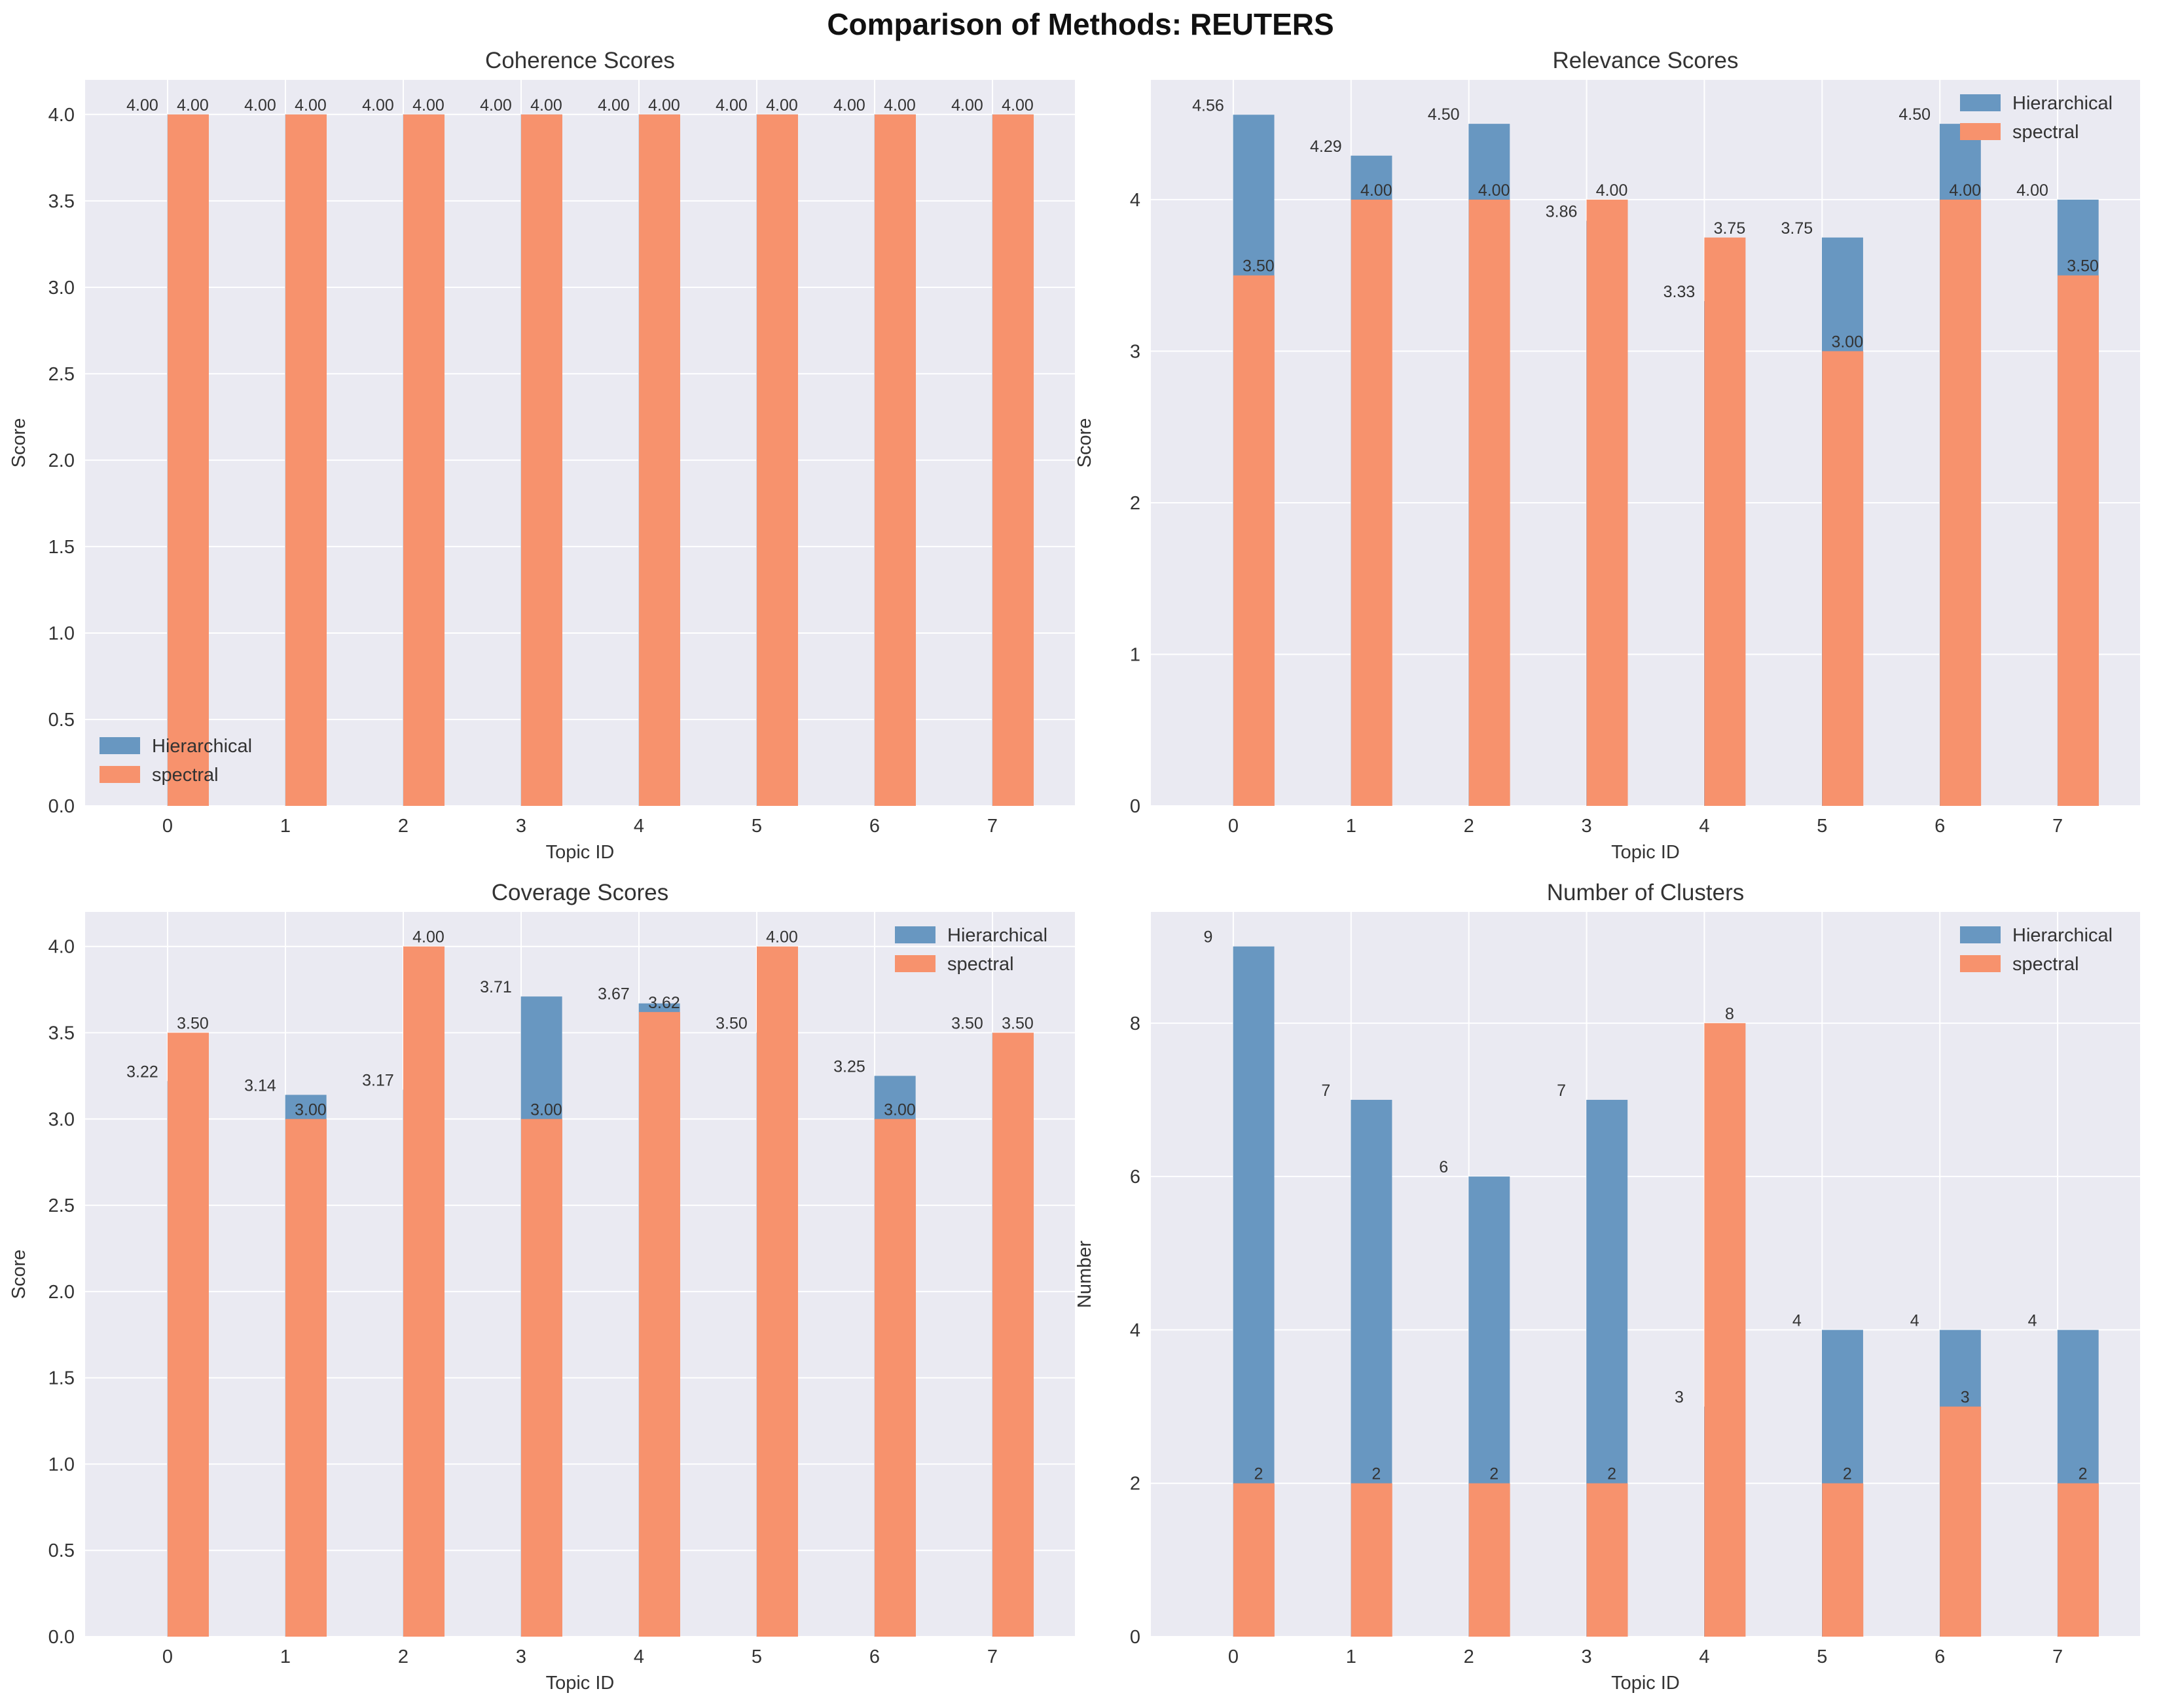 The height and width of the screenshot is (1708, 2161). Describe the element at coordinates (61, 1464) in the screenshot. I see `y-tick-label: 1.0` at that location.